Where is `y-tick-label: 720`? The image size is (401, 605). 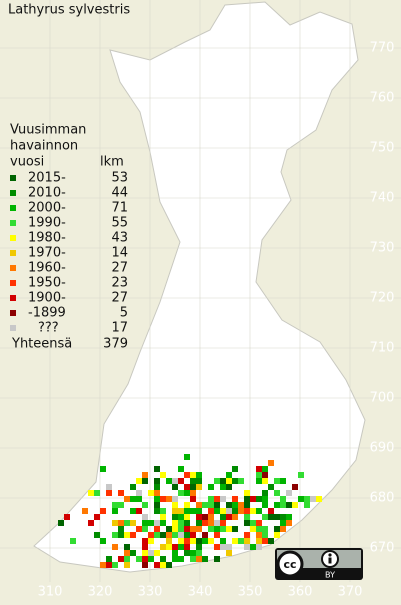 y-tick-label: 720 is located at coordinates (382, 298).